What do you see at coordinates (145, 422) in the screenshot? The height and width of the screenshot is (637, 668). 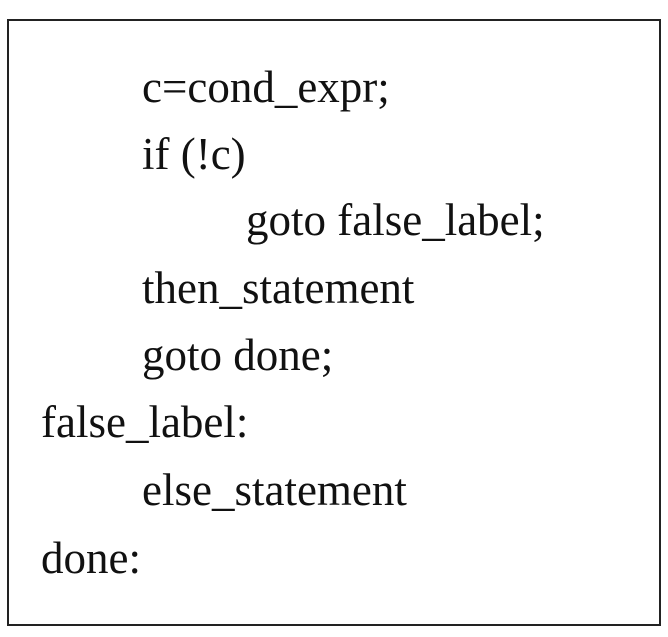 I see `code-label-false-label: false_label:` at bounding box center [145, 422].